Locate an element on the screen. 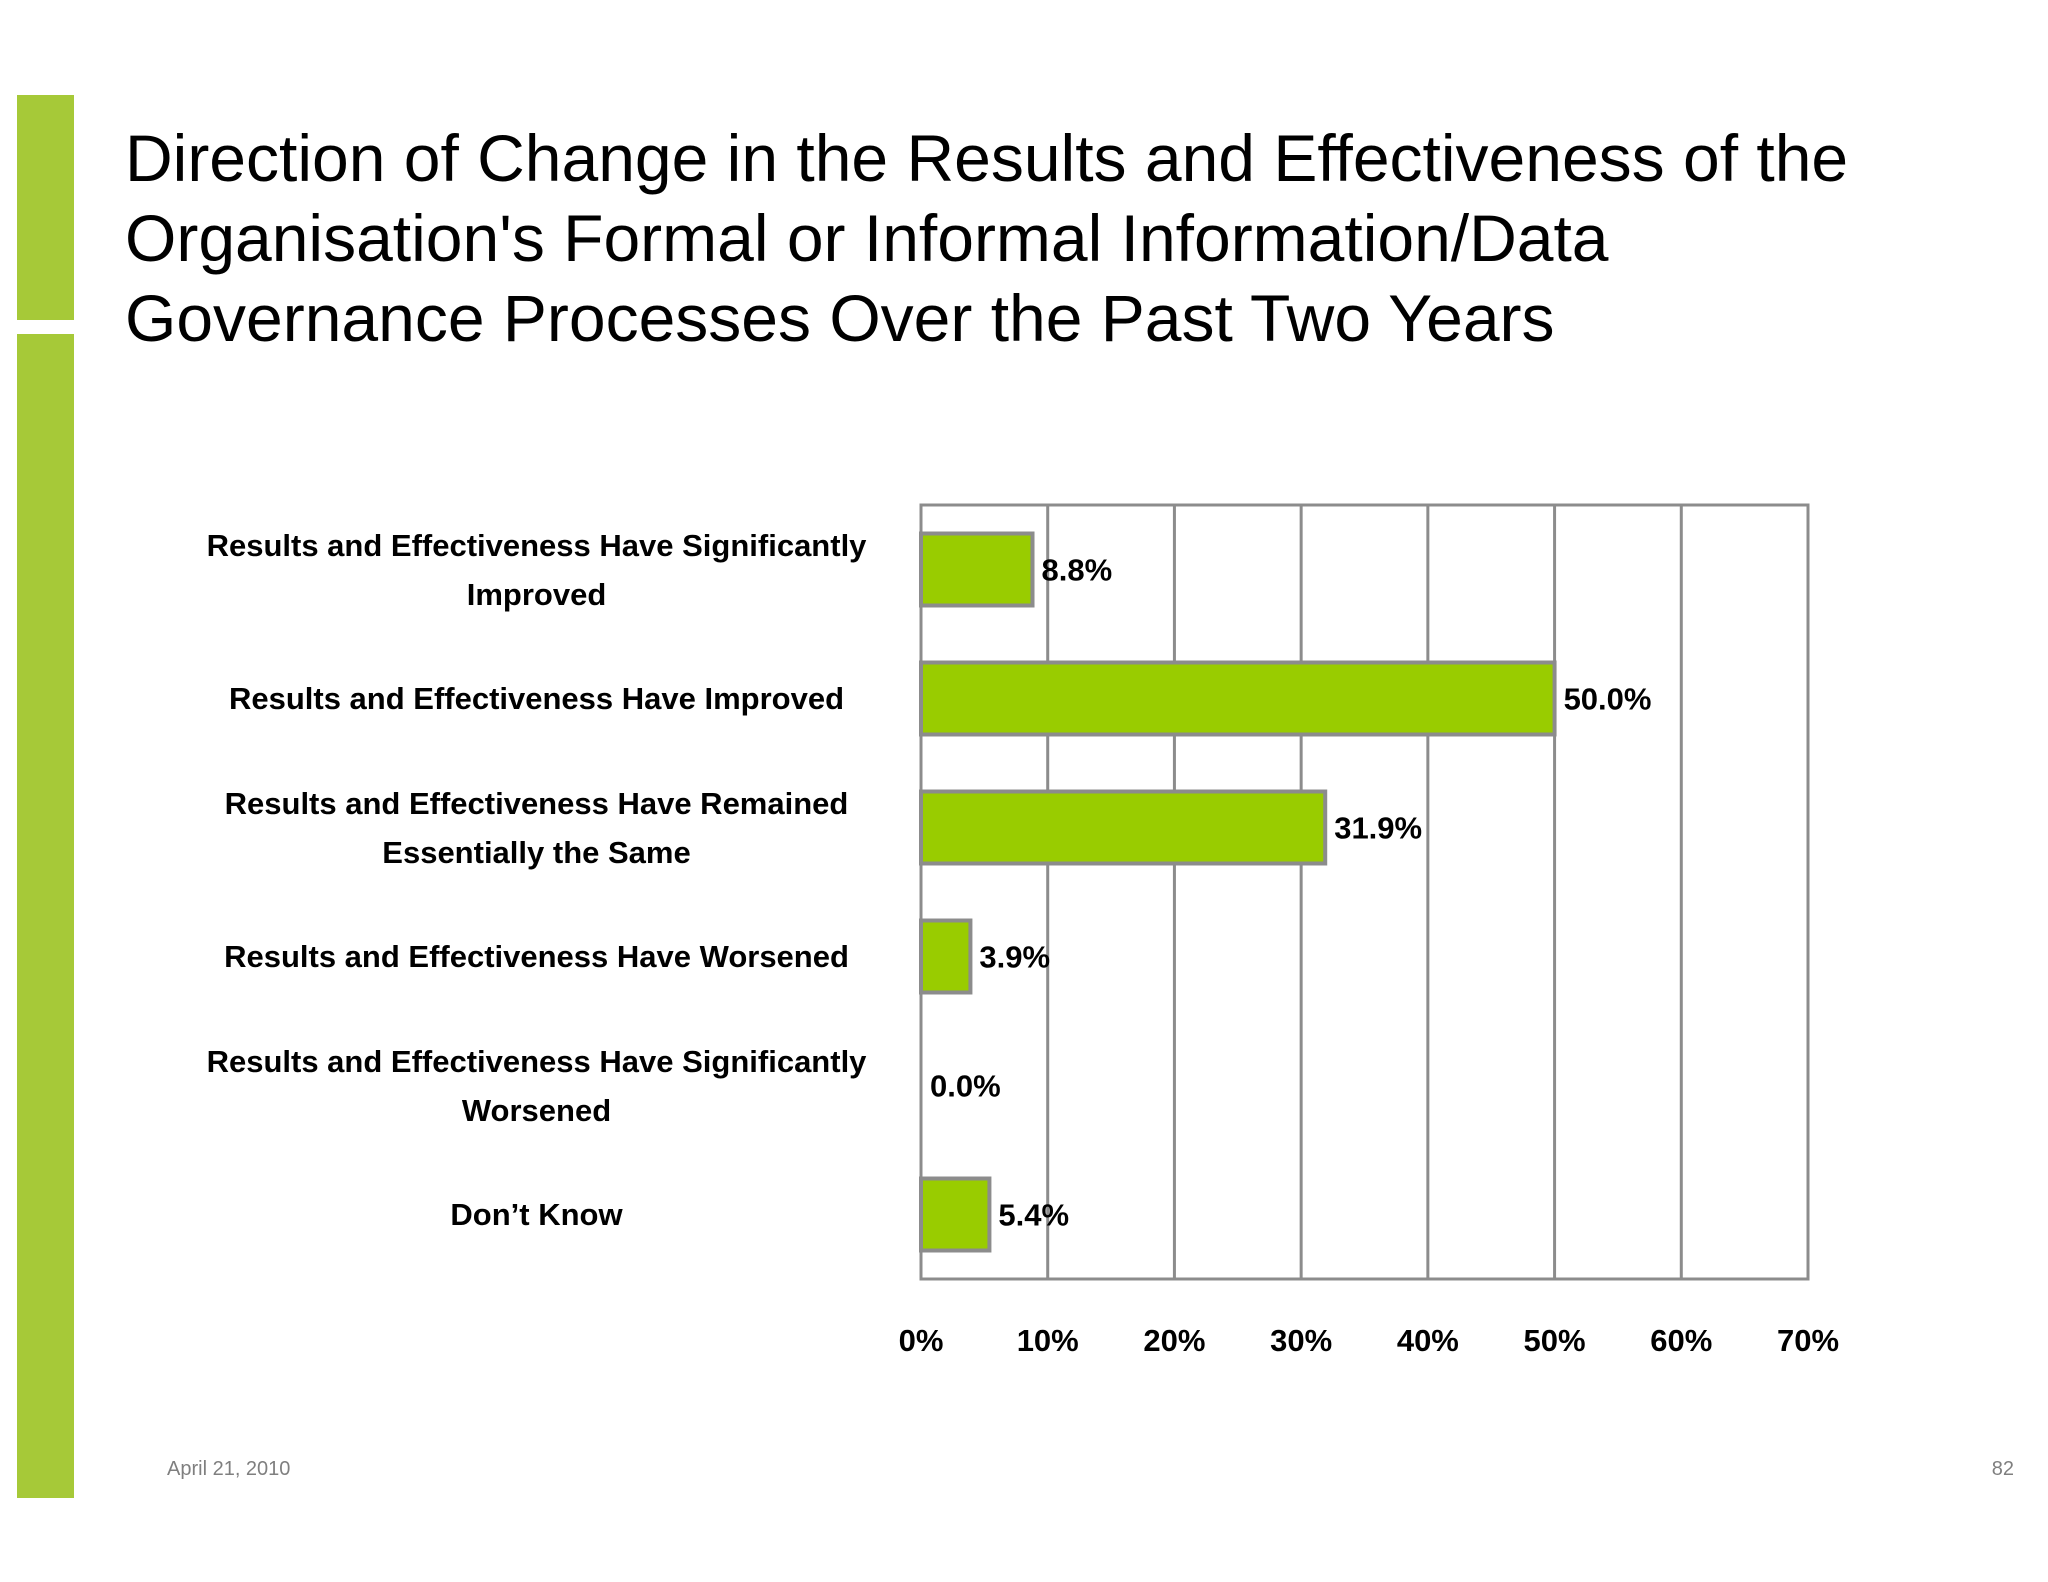 Image resolution: width=2048 pixels, height=1582 pixels. x-tick-label: 50% is located at coordinates (1555, 1340).